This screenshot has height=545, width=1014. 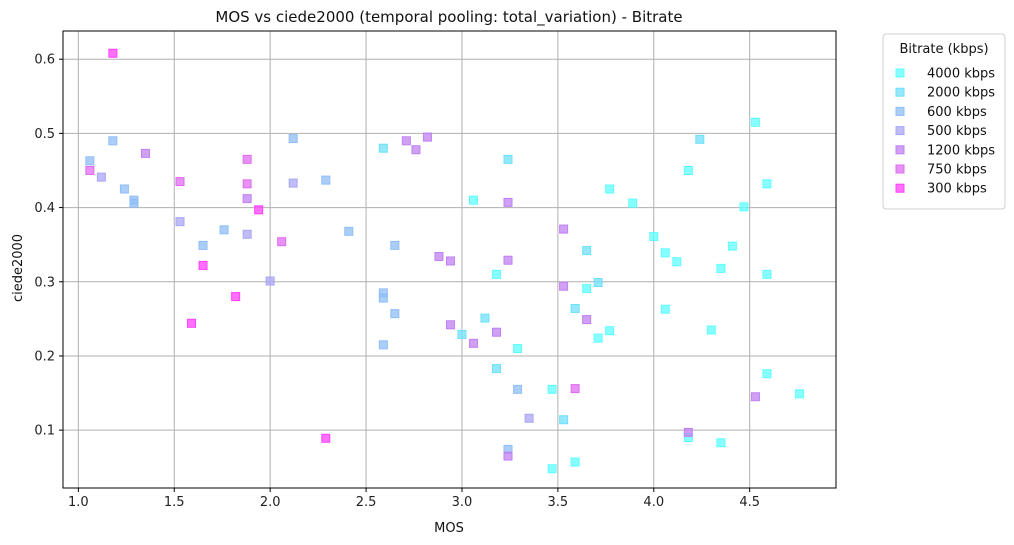 I want to click on x-tick-label: 3.0, so click(x=462, y=502).